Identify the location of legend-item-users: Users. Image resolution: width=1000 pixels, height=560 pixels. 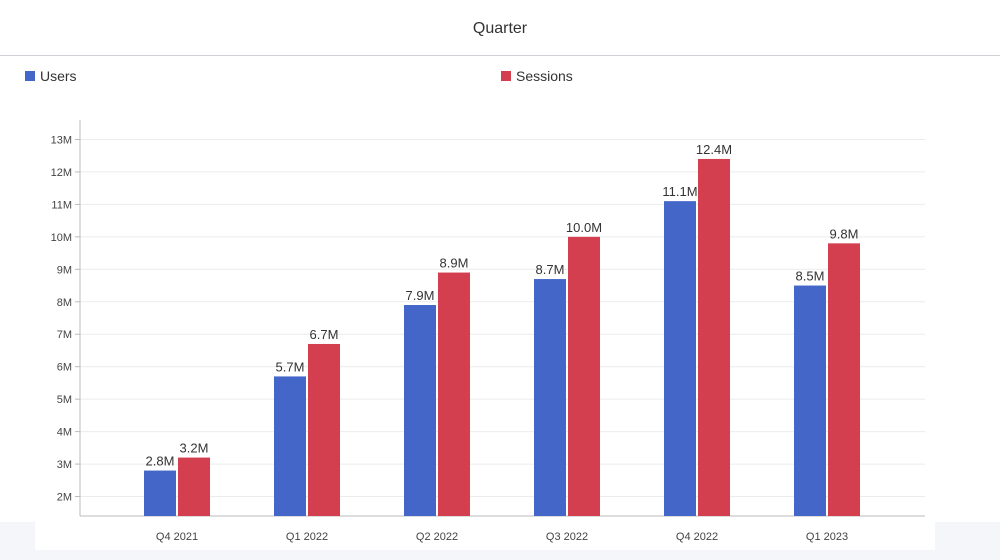
(51, 76).